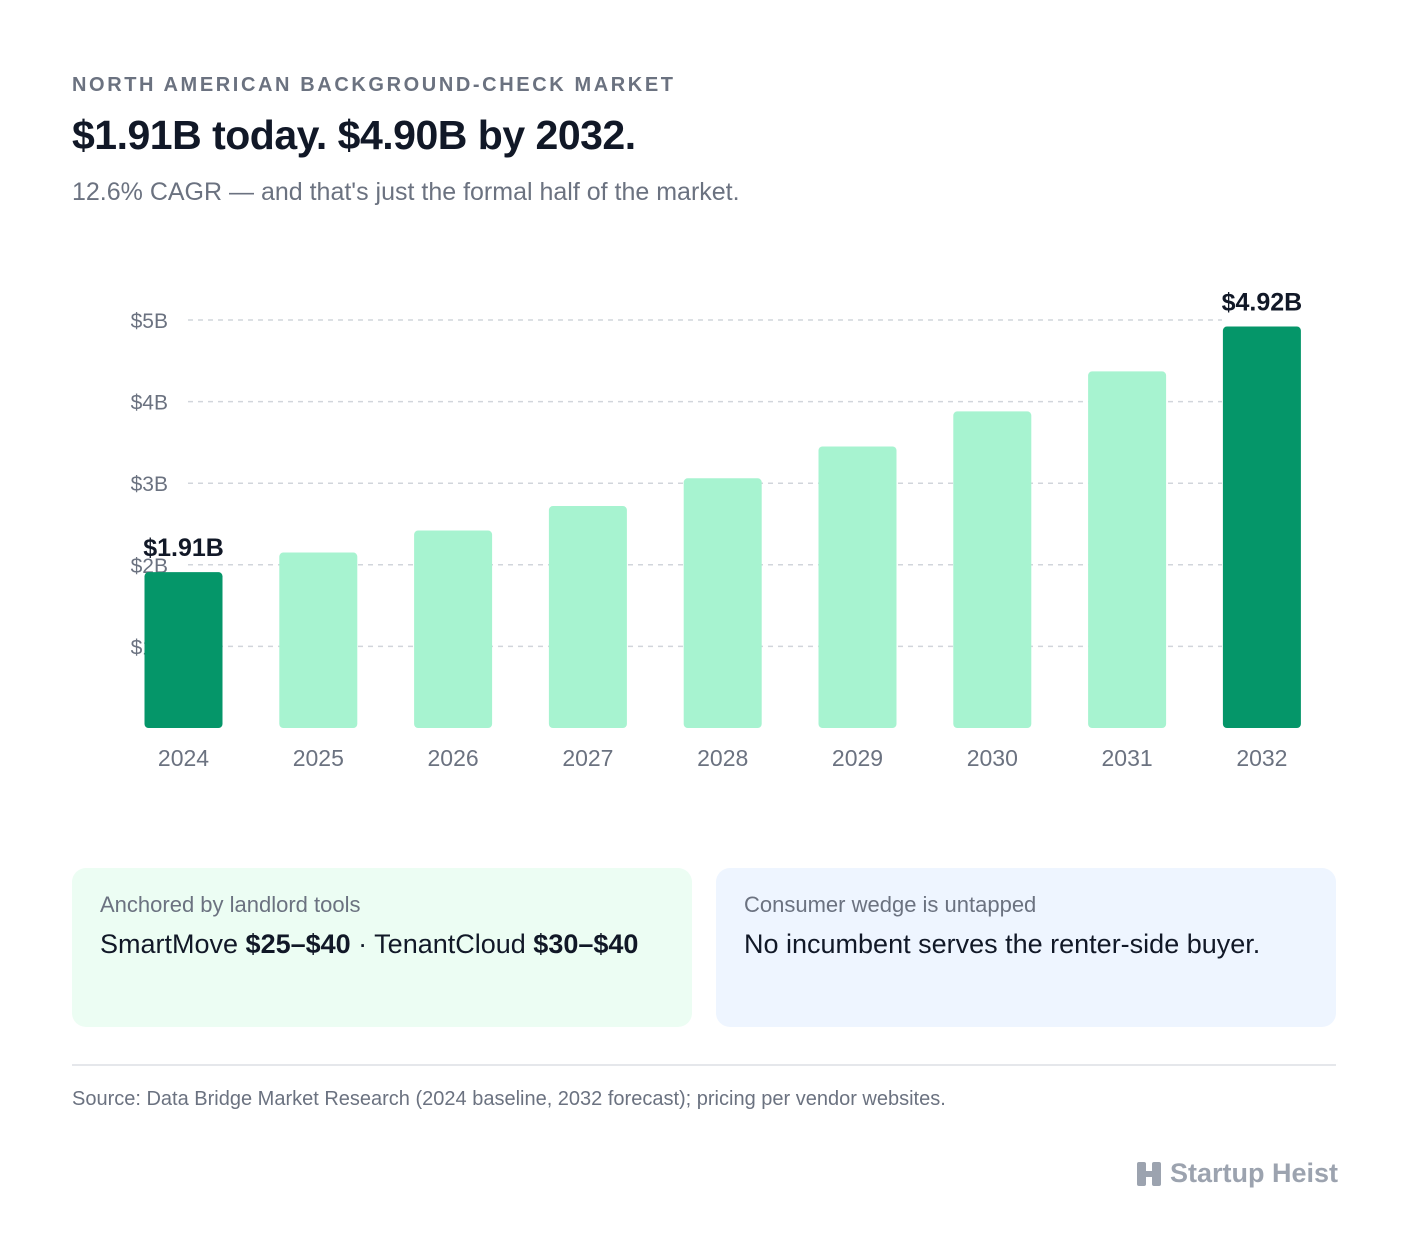 This screenshot has width=1408, height=1260. I want to click on bar-2027, so click(587, 617).